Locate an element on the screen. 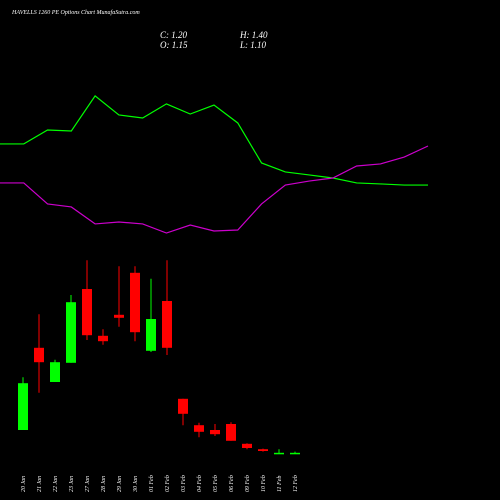 This screenshot has width=500, height=500. x-tick-label: 11 Feb is located at coordinates (280, 484).